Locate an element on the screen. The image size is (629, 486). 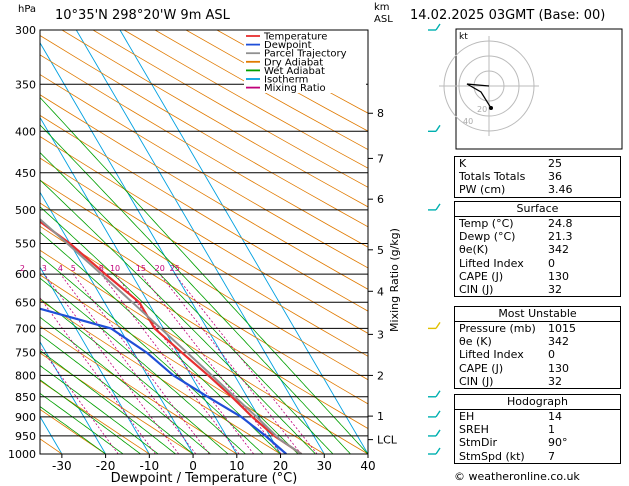
unstable-label: θe (K) is located at coordinates (475, 342).